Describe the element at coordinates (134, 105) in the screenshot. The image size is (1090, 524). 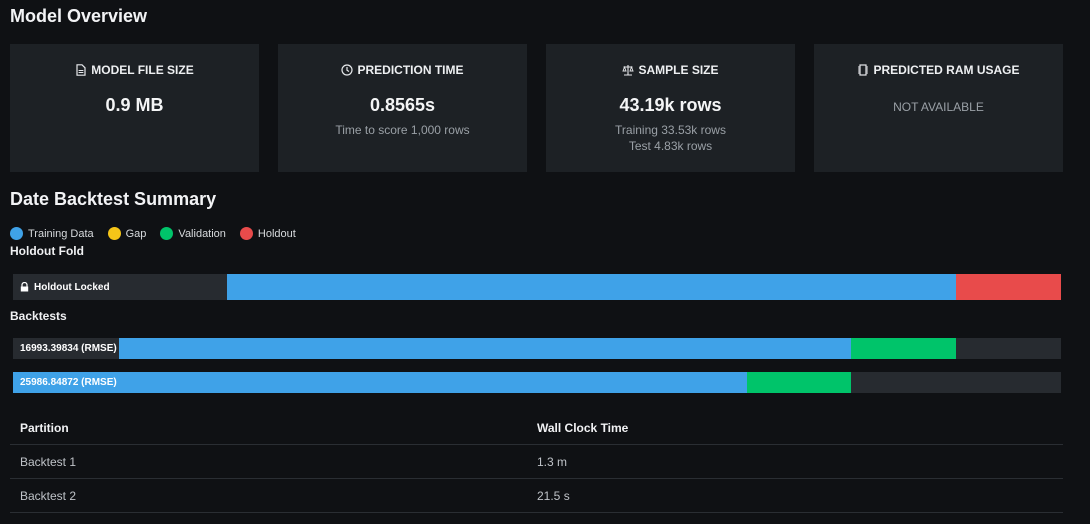
I see `card-value: 0.9 MB` at that location.